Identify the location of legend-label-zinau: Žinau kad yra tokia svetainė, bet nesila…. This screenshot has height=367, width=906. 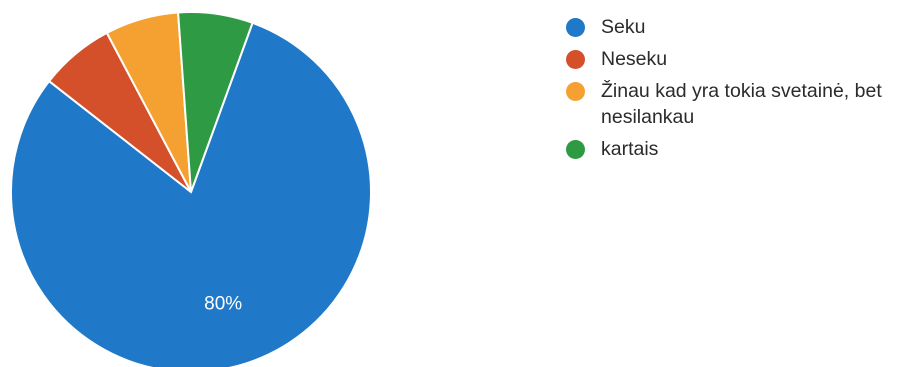
(741, 104).